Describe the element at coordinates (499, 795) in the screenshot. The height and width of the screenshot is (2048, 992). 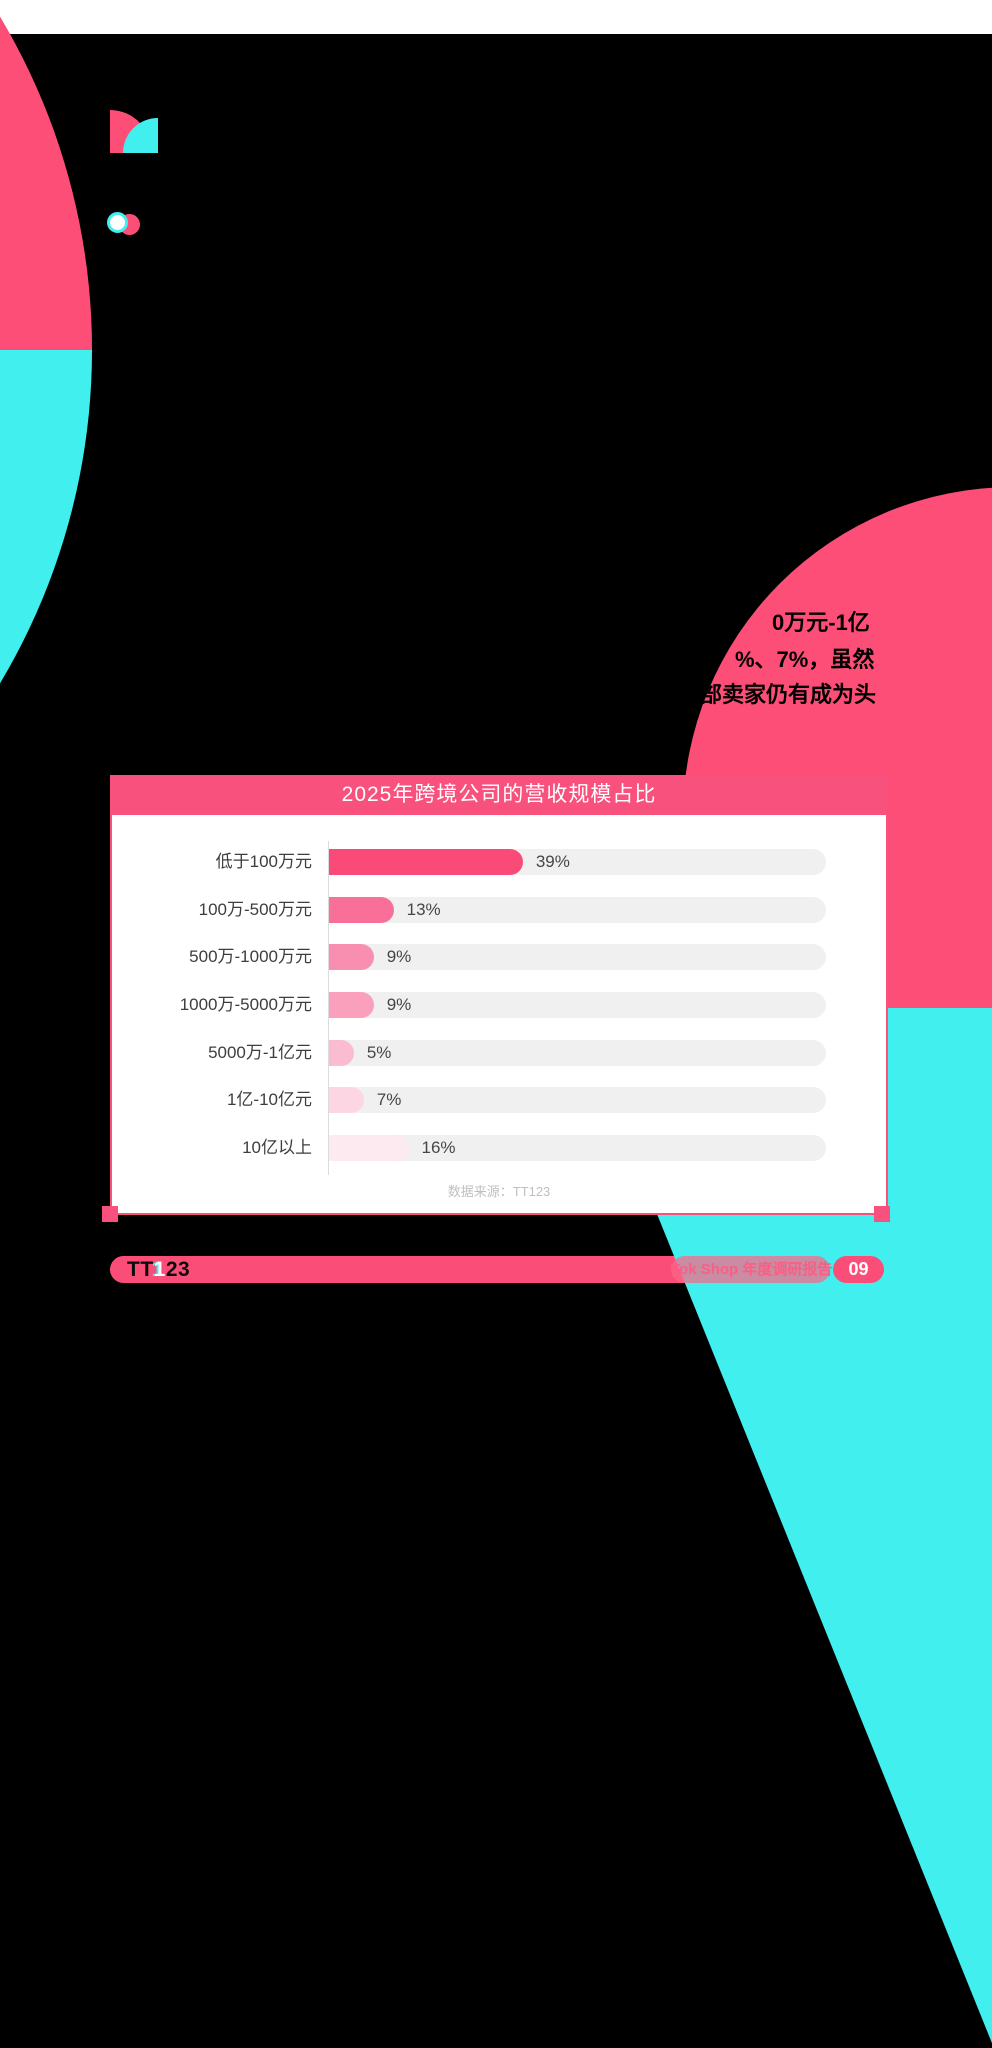
I see `chart-title: 2025年跨境公司的营收规模占比` at that location.